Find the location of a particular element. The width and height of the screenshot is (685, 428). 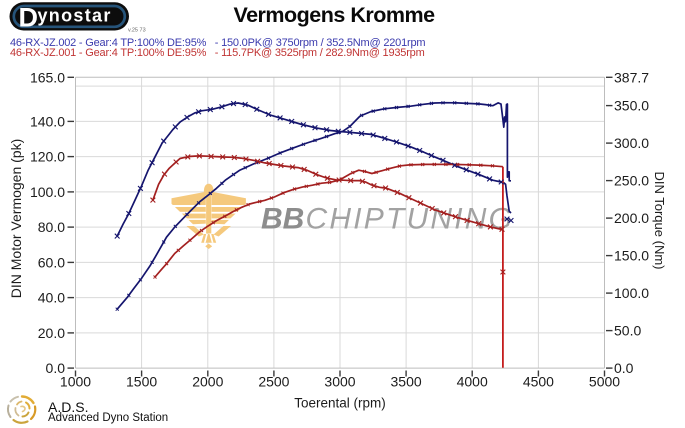

svg-text: 60.0 is located at coordinates (51, 262).